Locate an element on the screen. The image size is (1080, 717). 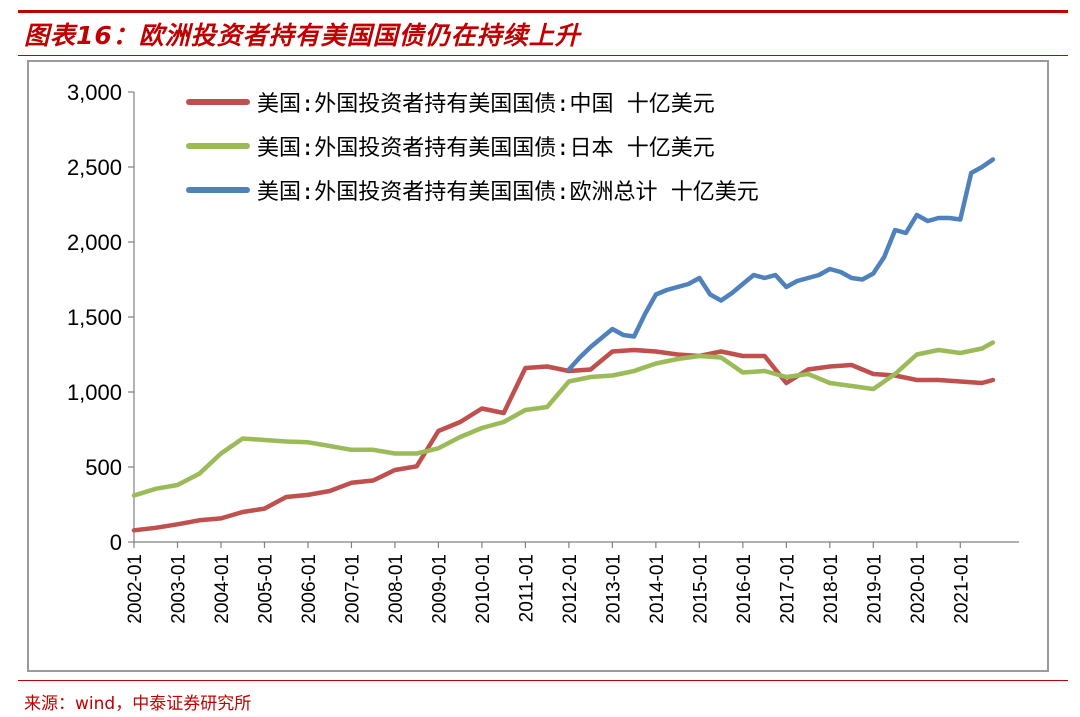
x-tick-label: 2021-01 is located at coordinates (961, 589).